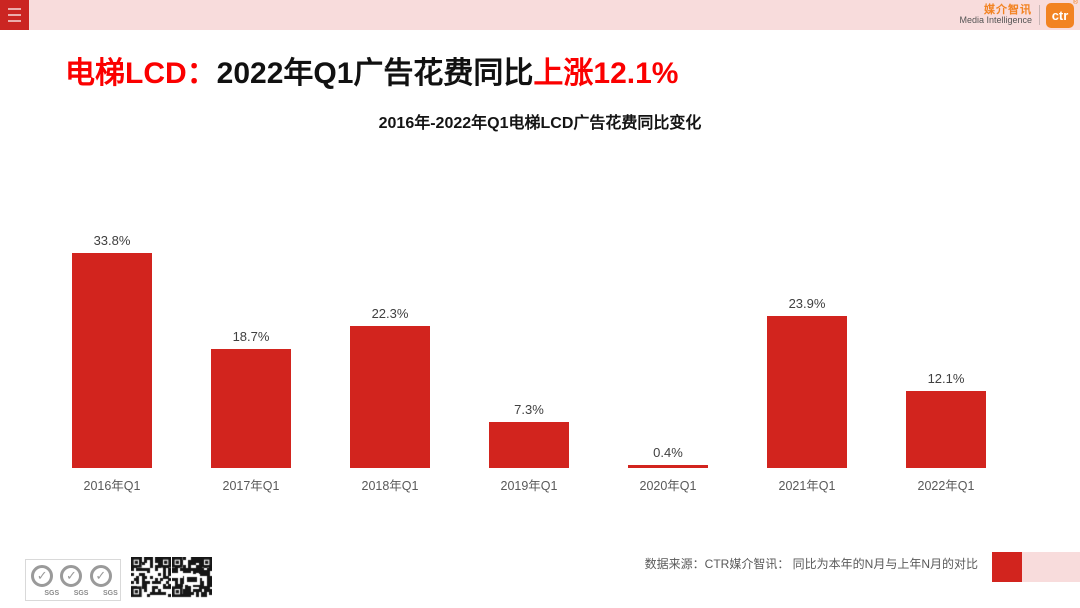 This screenshot has height=608, width=1080. Describe the element at coordinates (606, 73) in the screenshot. I see `title-highlight: 上涨12.1%` at that location.